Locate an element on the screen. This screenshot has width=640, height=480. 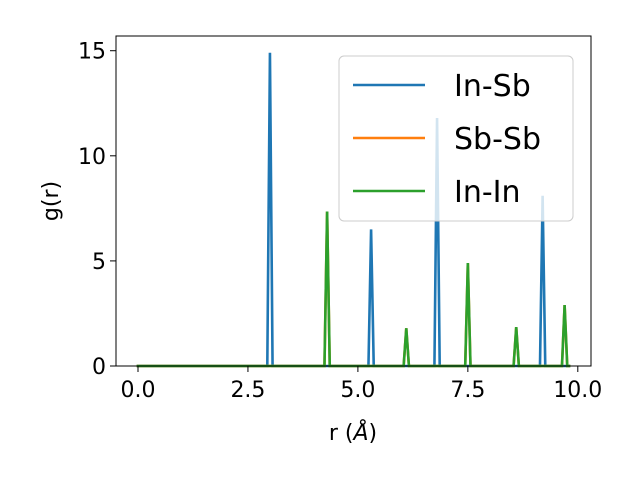
y-tick-label: 10 is located at coordinates (92, 157).